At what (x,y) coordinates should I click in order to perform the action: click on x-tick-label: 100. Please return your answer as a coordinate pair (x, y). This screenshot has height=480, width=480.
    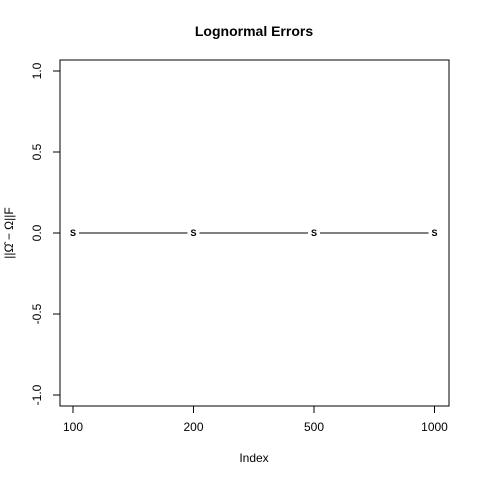
    Looking at the image, I should click on (73, 427).